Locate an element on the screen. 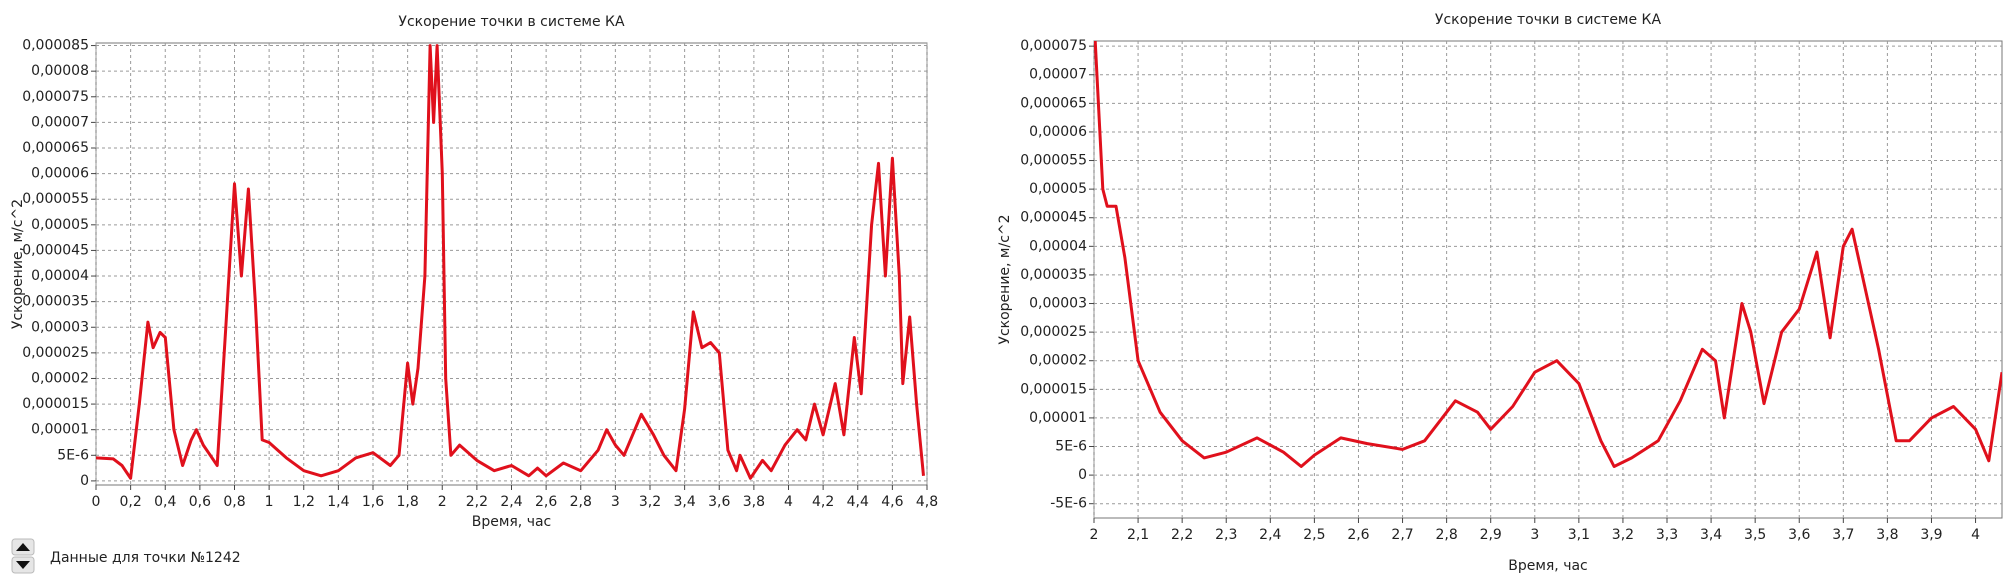  x-tick-label: 3,9 is located at coordinates (1931, 535).